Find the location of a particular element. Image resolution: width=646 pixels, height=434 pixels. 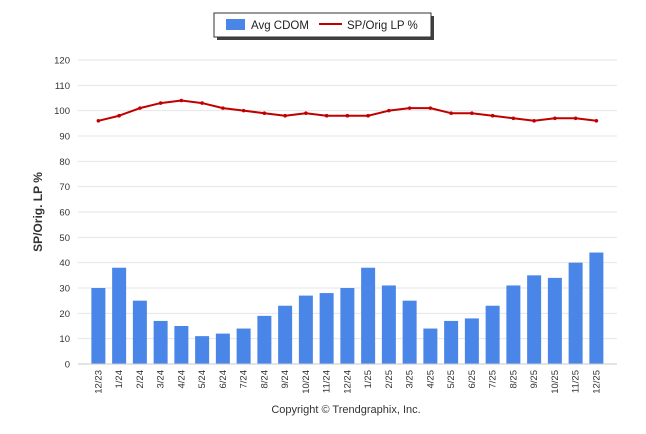

x-tick-label: 2/25 is located at coordinates (389, 379).